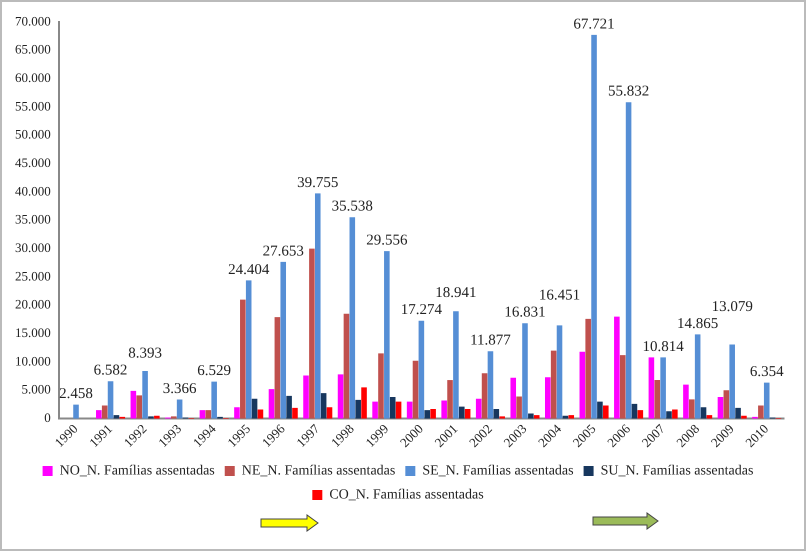 This screenshot has height=555, width=810. I want to click on x-tick-label: 2001, so click(445, 435).